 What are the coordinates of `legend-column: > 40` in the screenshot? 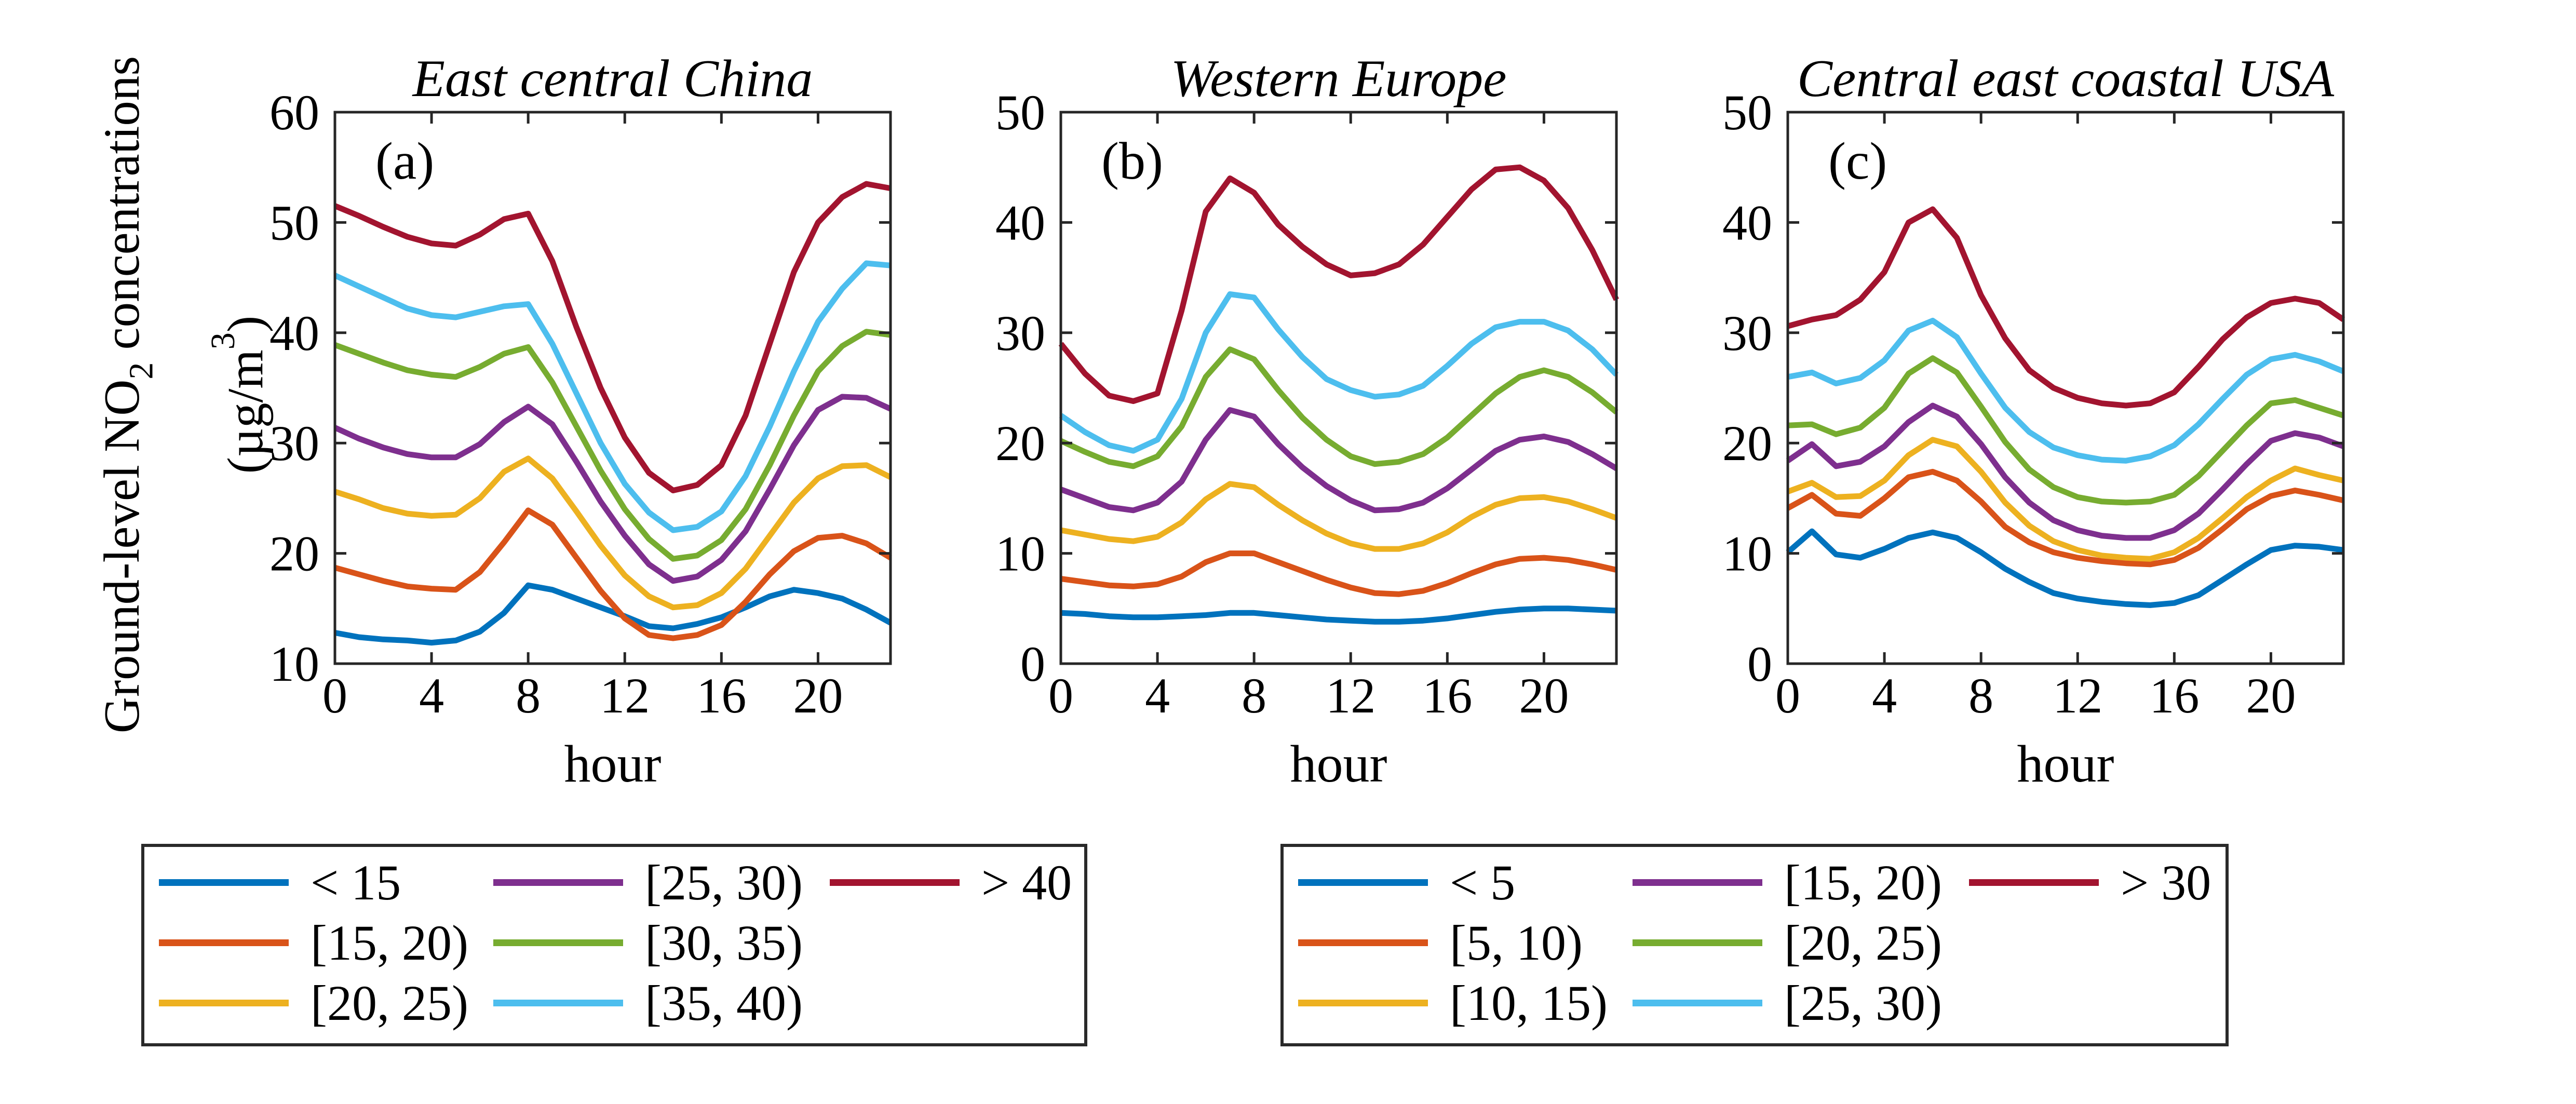 It's located at (951, 879).